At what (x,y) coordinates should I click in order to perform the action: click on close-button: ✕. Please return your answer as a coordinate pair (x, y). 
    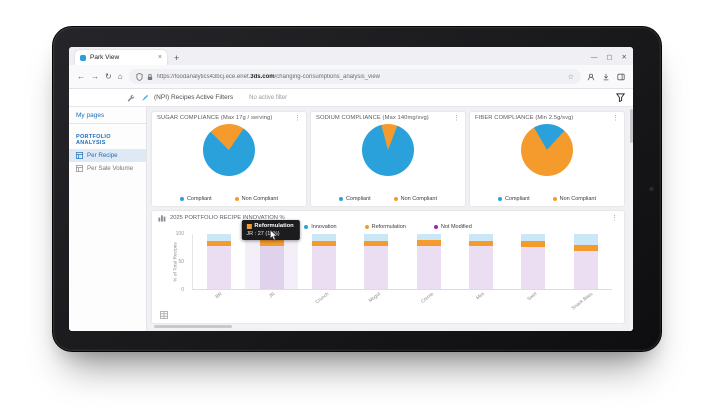
    Looking at the image, I should click on (624, 57).